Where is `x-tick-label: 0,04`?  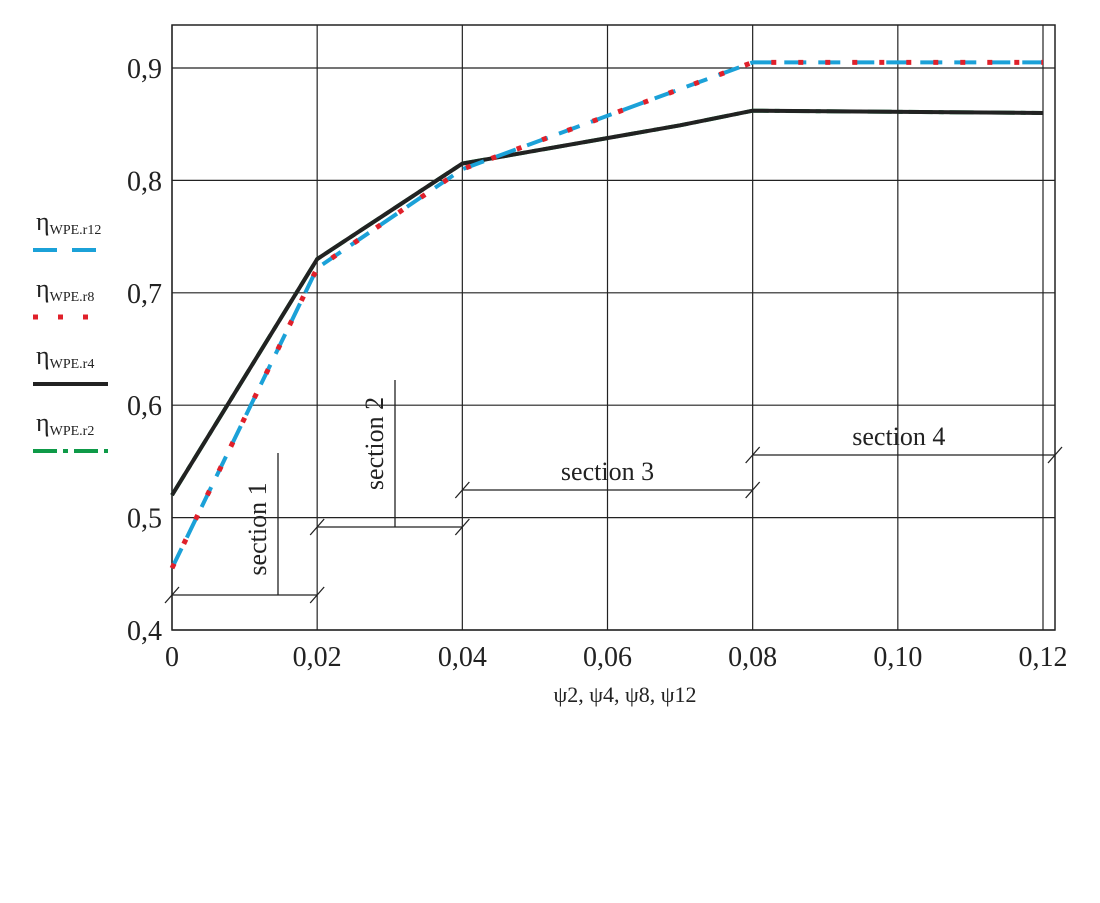 x-tick-label: 0,04 is located at coordinates (462, 657).